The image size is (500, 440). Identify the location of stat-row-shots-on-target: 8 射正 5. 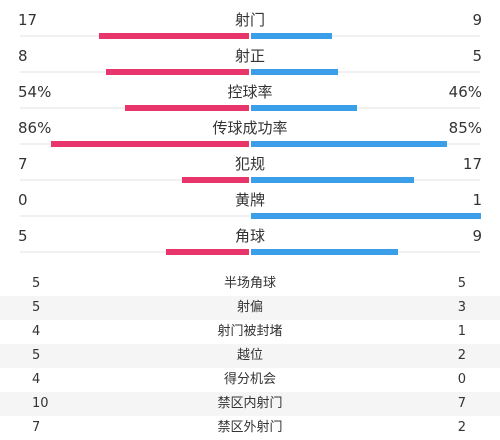
(250, 63).